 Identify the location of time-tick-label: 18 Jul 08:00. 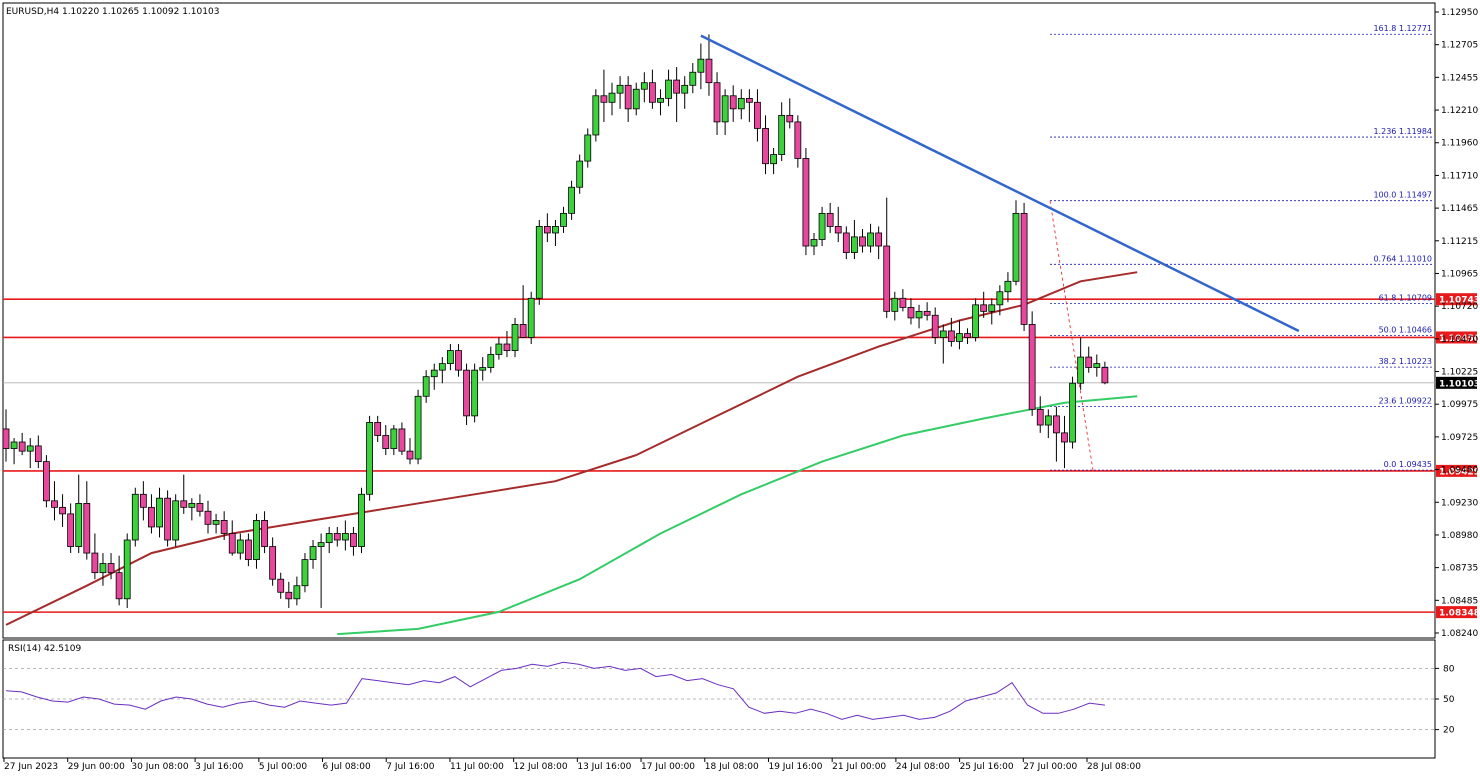
(732, 767).